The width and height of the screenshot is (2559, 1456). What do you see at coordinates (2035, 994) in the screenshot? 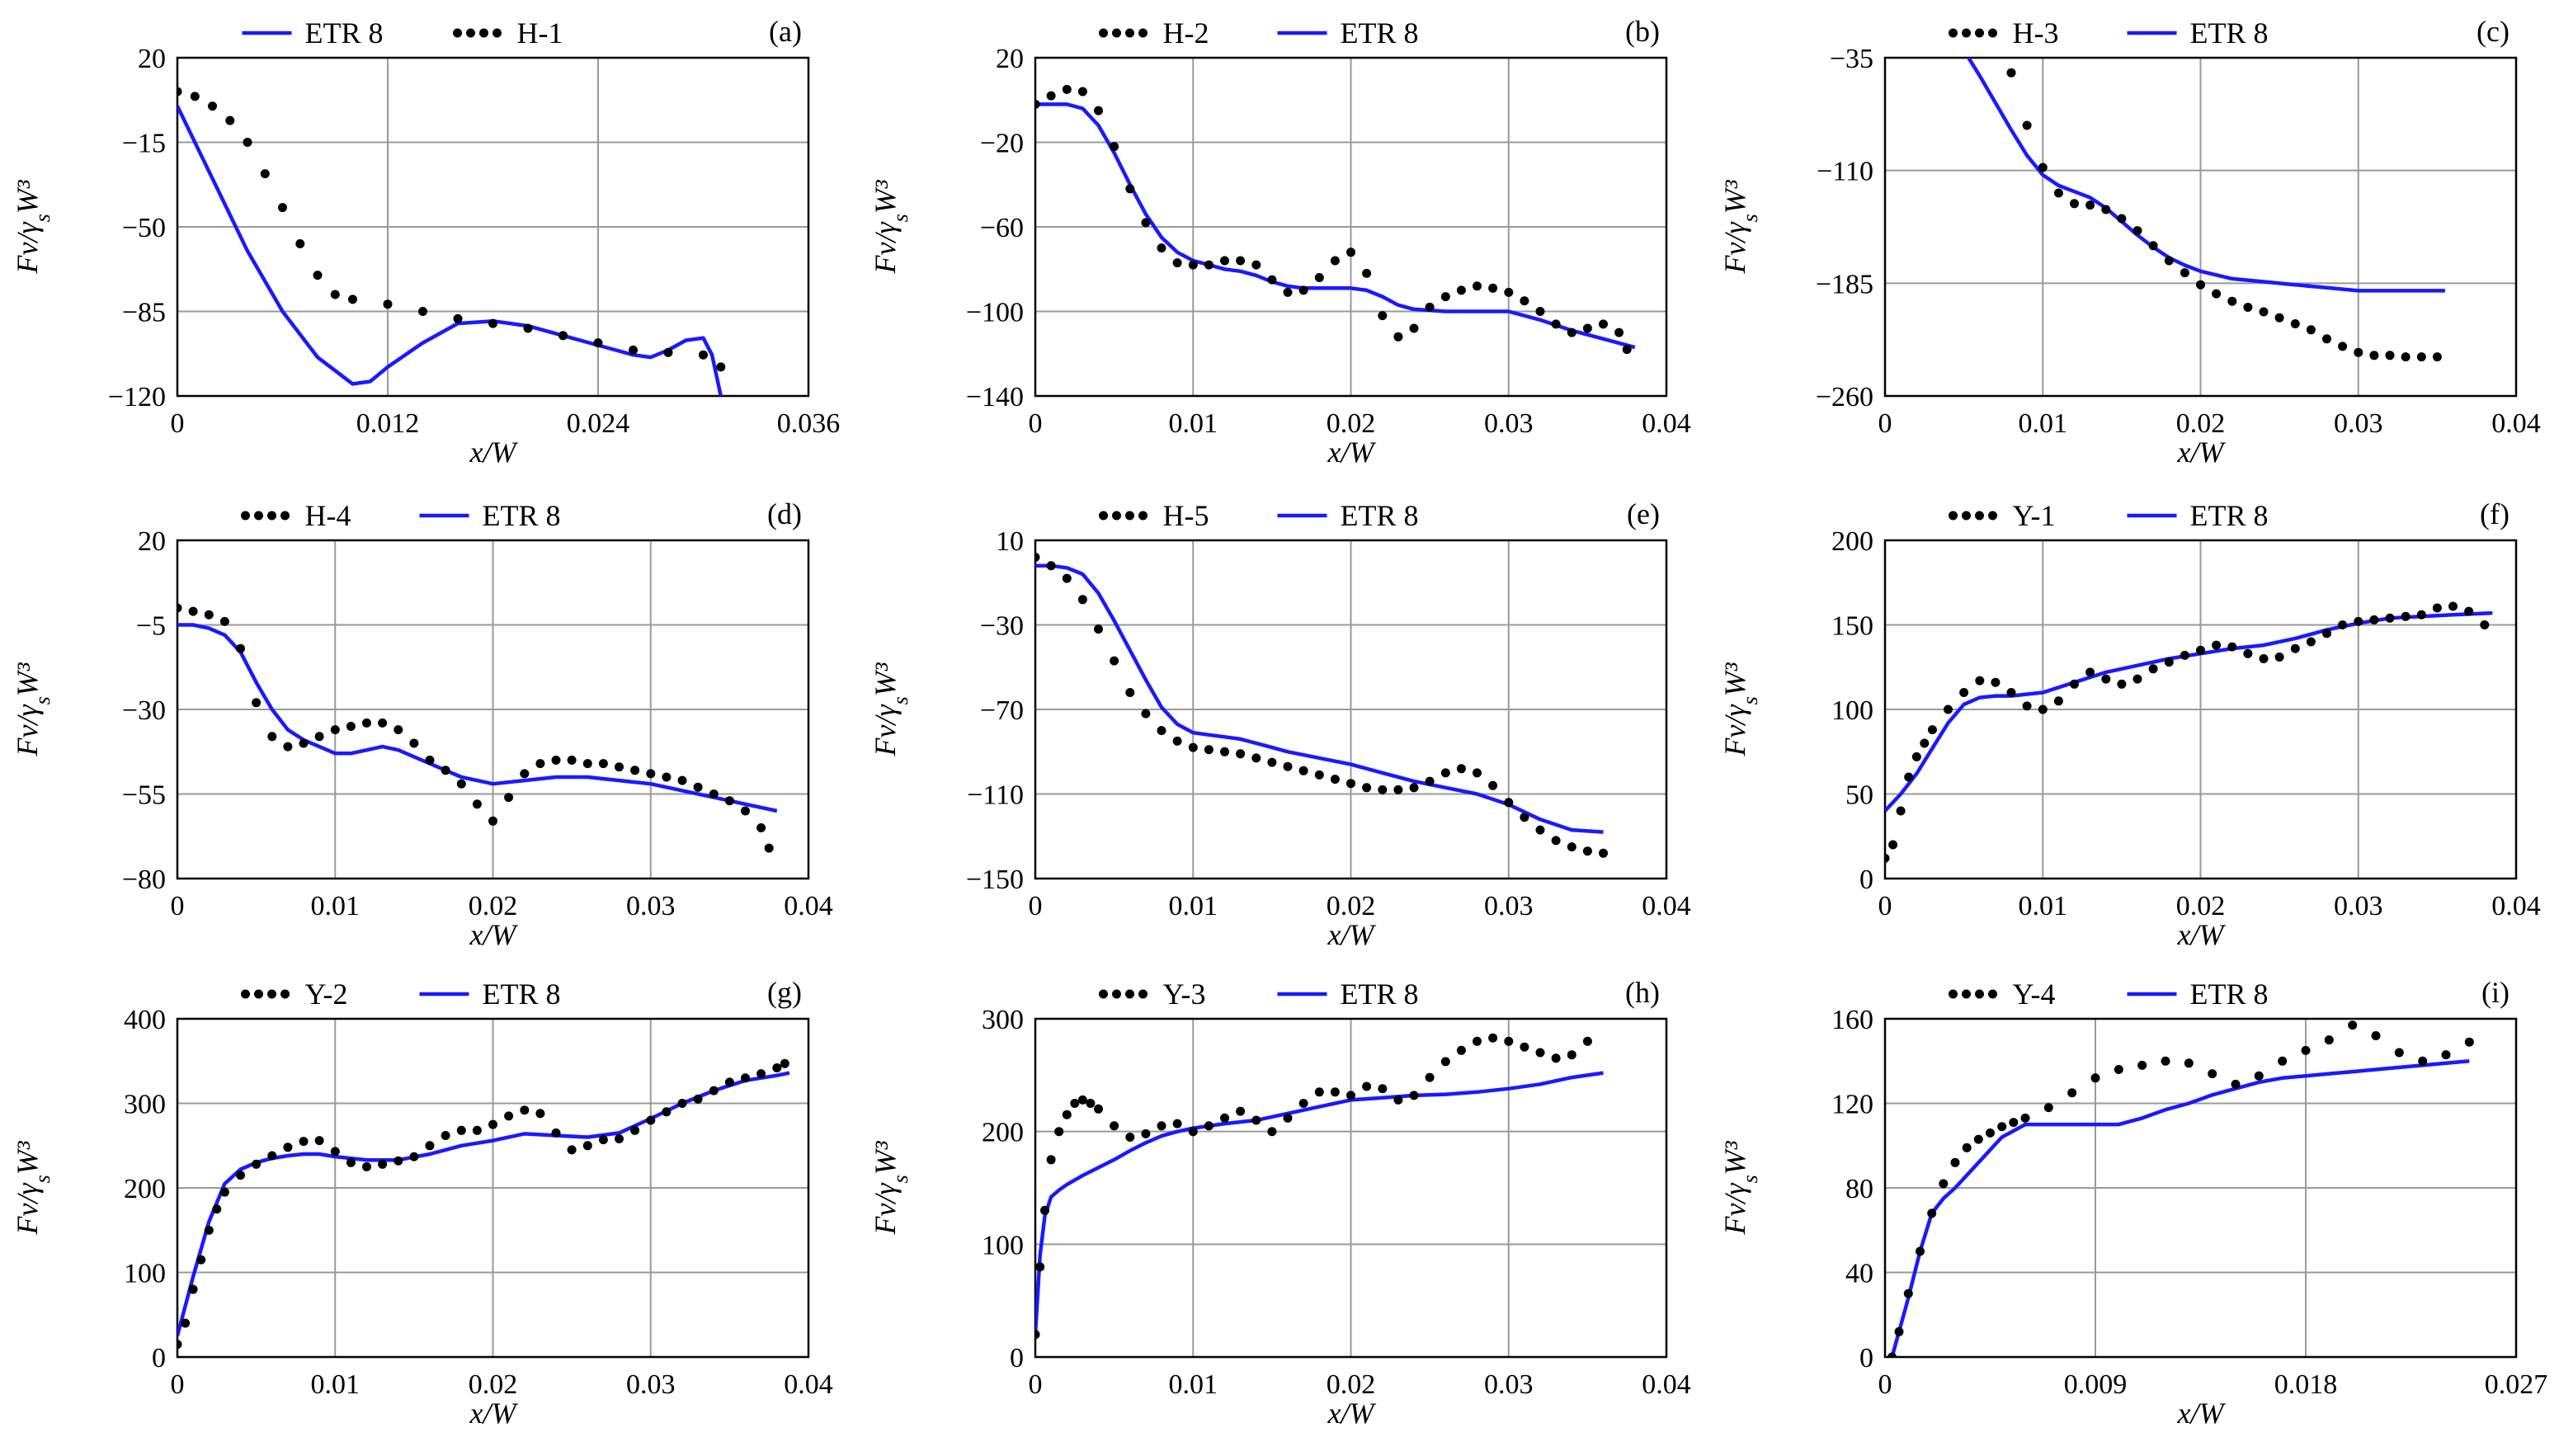
I see `legend-label: Y-4` at bounding box center [2035, 994].